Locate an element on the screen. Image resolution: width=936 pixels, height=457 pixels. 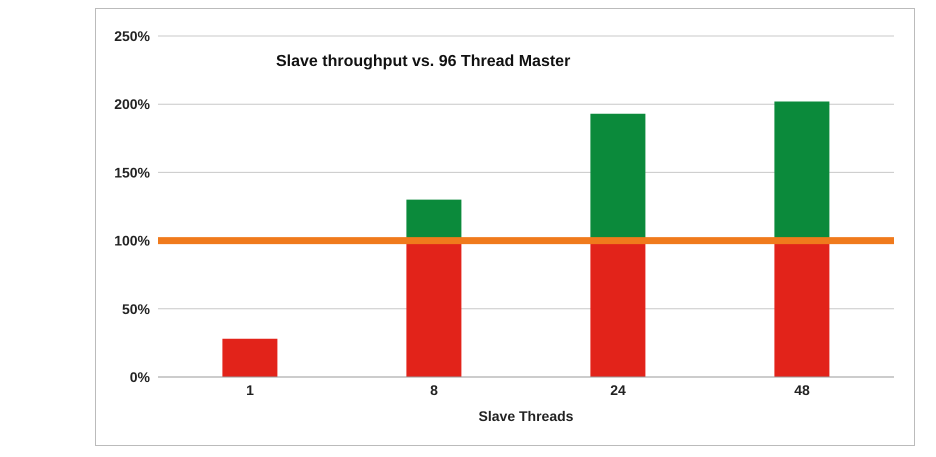
text: Slave throughput vs. 96 Thread Master is located at coordinates (423, 62).